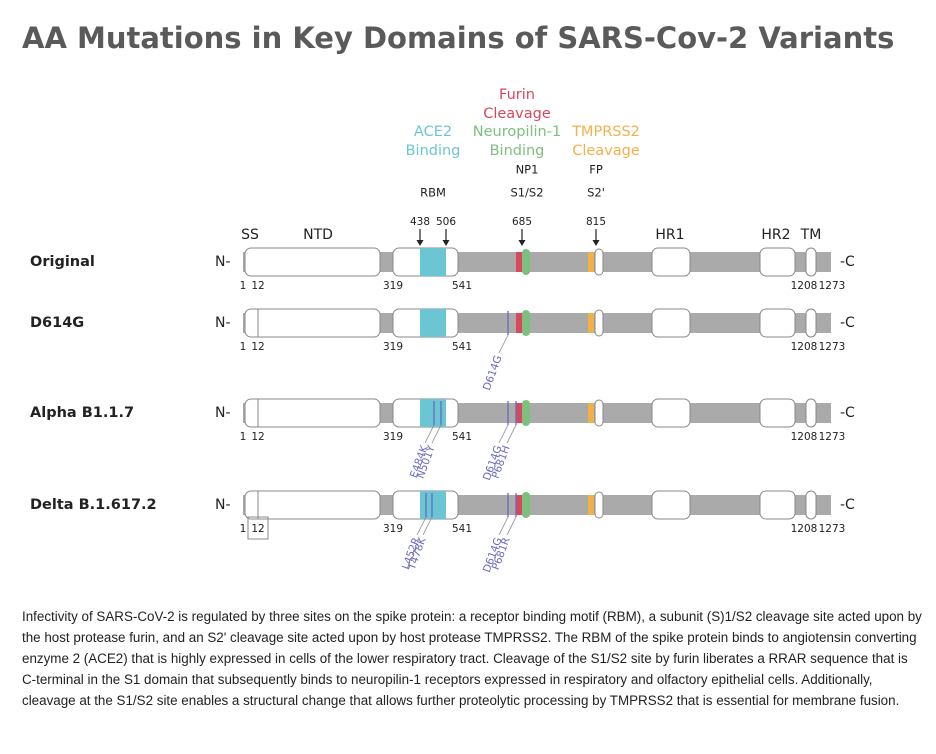 This screenshot has height=754, width=936. Describe the element at coordinates (433, 132) in the screenshot. I see `domain-header: ACE2` at that location.